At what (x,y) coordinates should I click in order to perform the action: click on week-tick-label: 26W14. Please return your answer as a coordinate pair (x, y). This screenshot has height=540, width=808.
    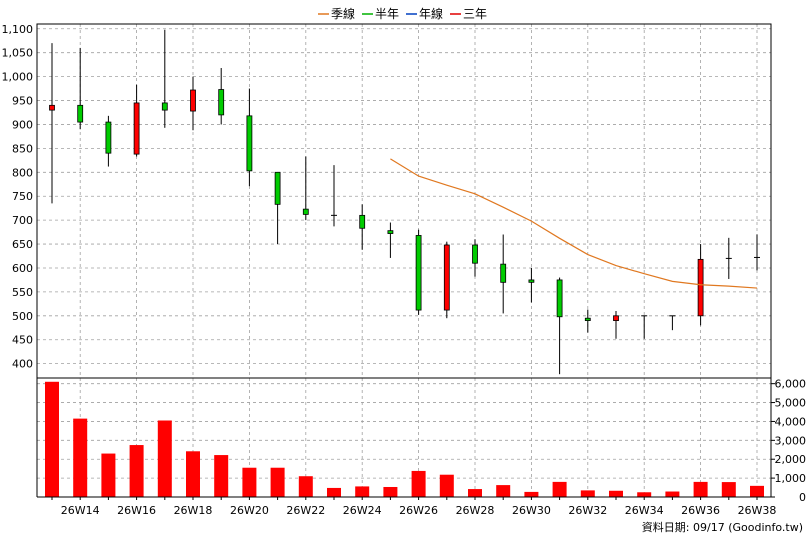
    Looking at the image, I should click on (80, 510).